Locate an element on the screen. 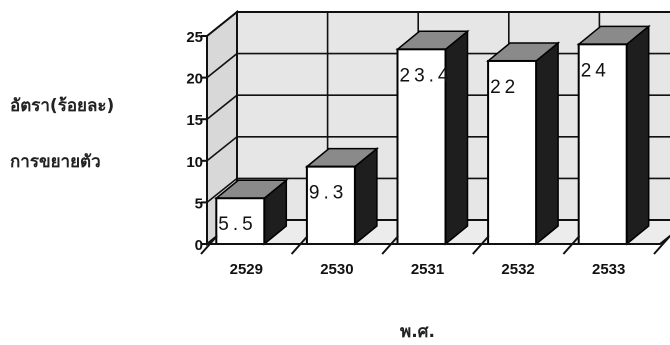 This screenshot has width=670, height=345. x-tick-label: 2531 is located at coordinates (427, 269).